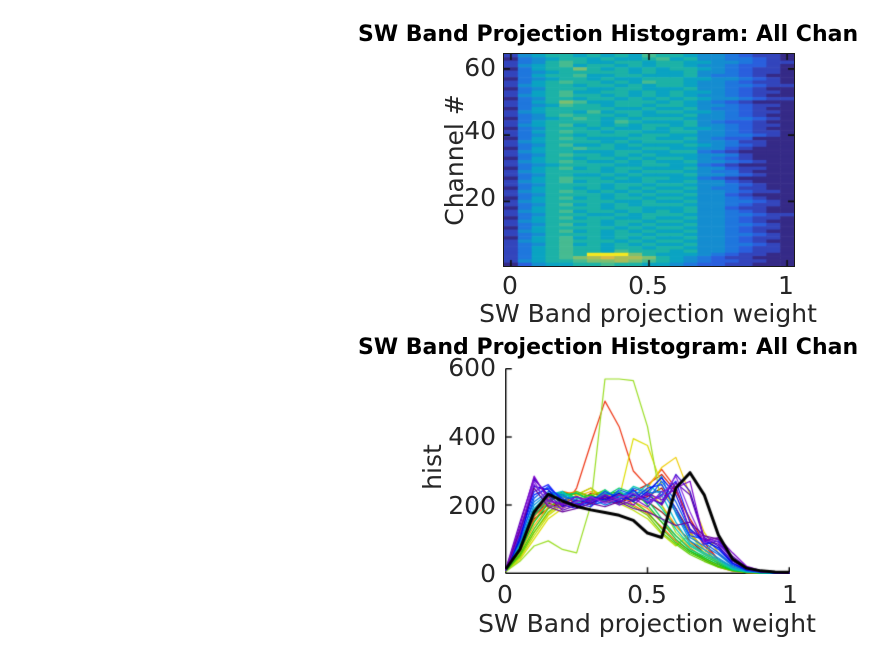 The width and height of the screenshot is (875, 656). What do you see at coordinates (649, 160) in the screenshot?
I see `heatmap-image` at bounding box center [649, 160].